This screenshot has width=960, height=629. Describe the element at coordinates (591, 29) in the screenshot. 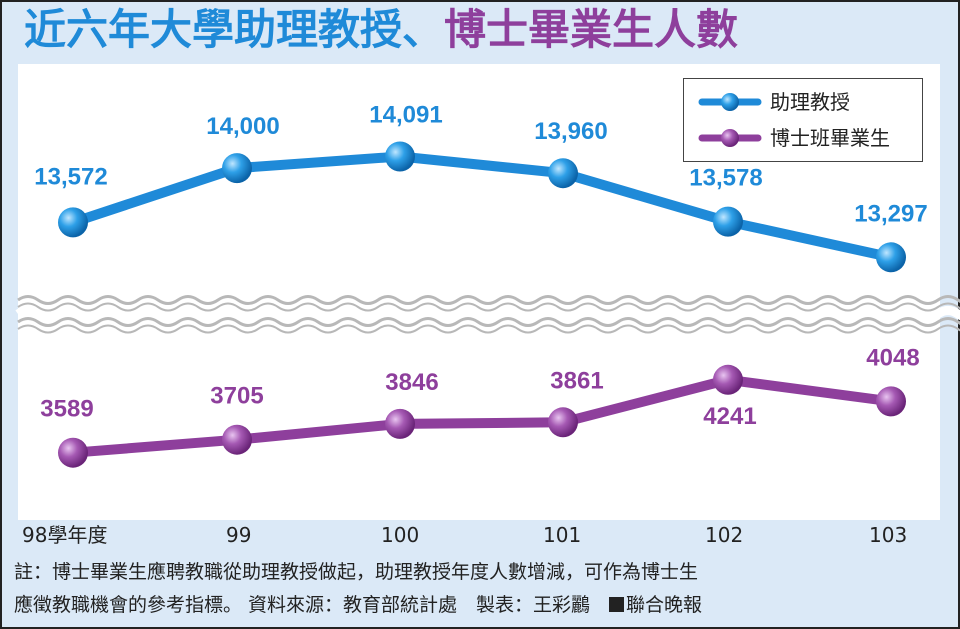

I see `title-part-2: 博士畢業生人數` at that location.